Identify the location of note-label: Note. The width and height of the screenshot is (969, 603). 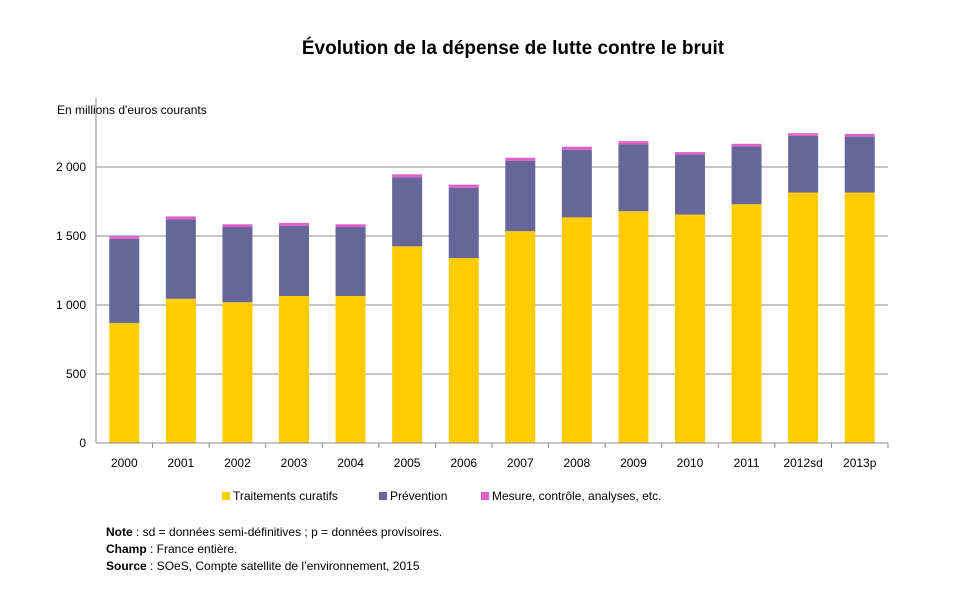
(119, 532).